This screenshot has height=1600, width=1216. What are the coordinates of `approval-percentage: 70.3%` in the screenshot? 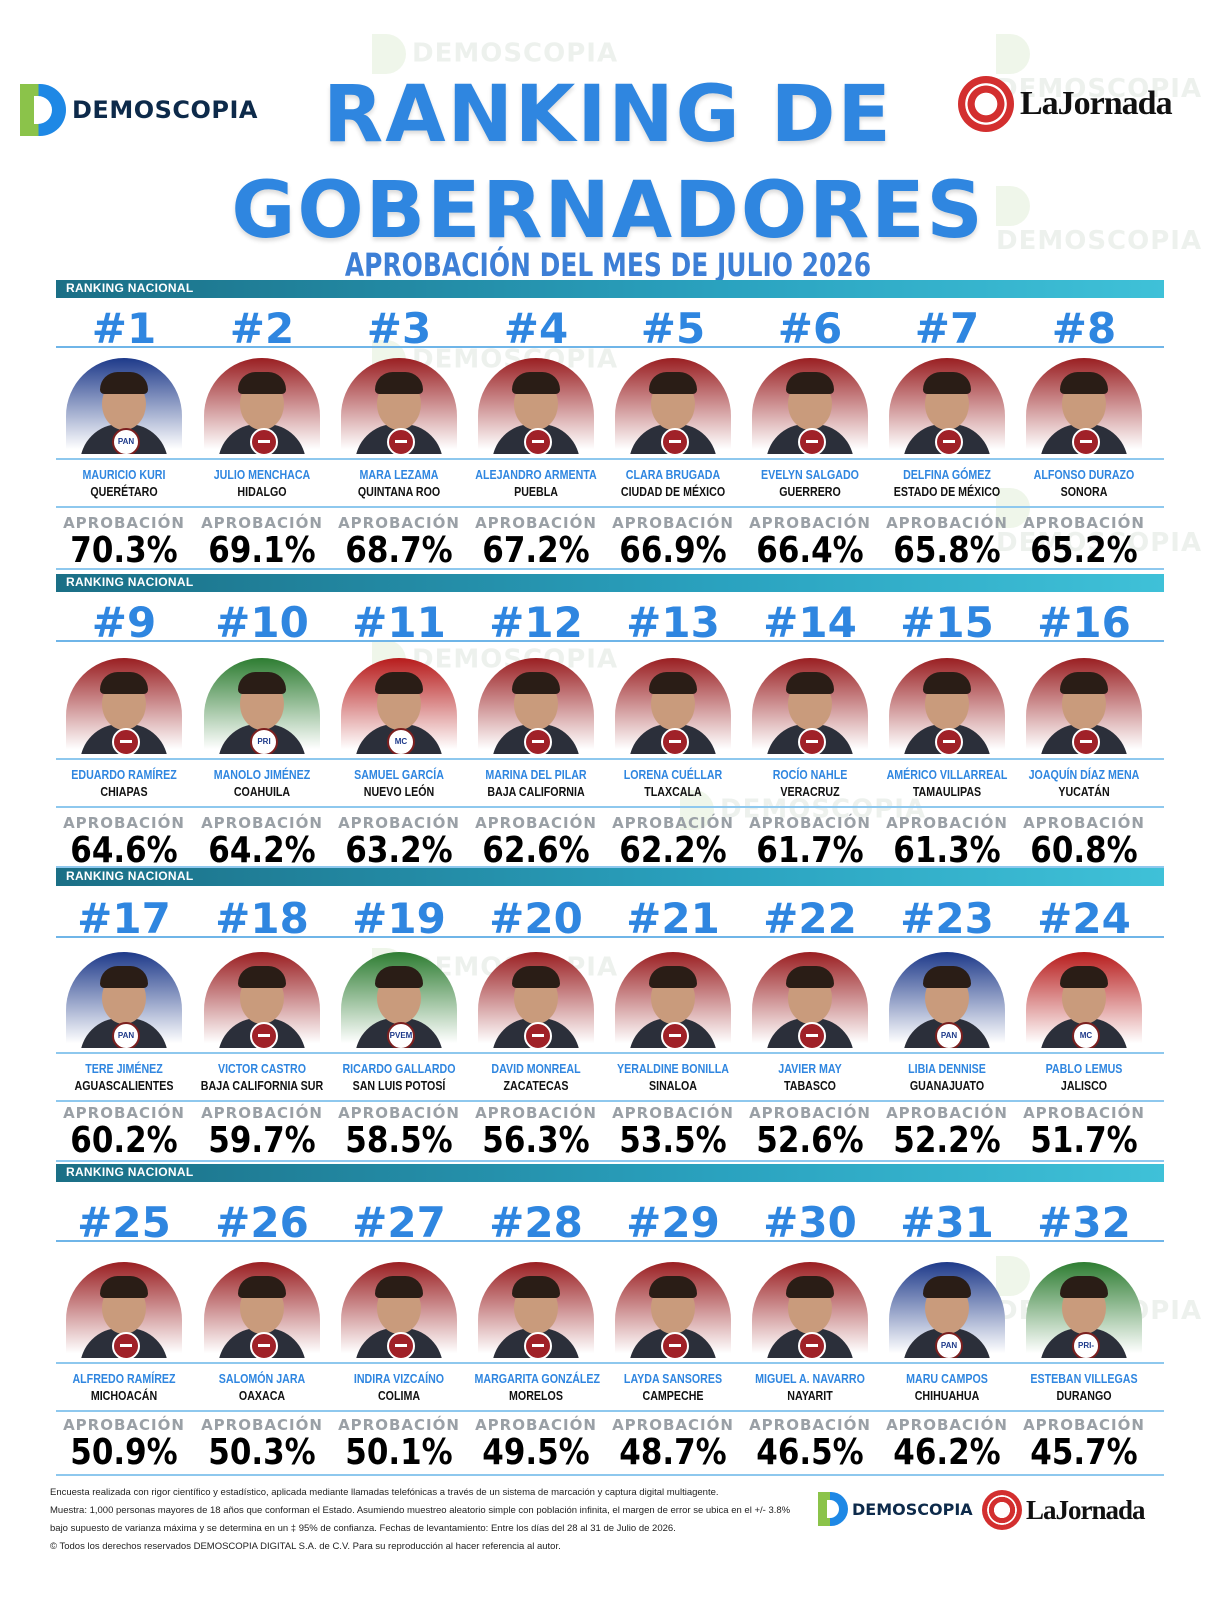 It's located at (124, 550).